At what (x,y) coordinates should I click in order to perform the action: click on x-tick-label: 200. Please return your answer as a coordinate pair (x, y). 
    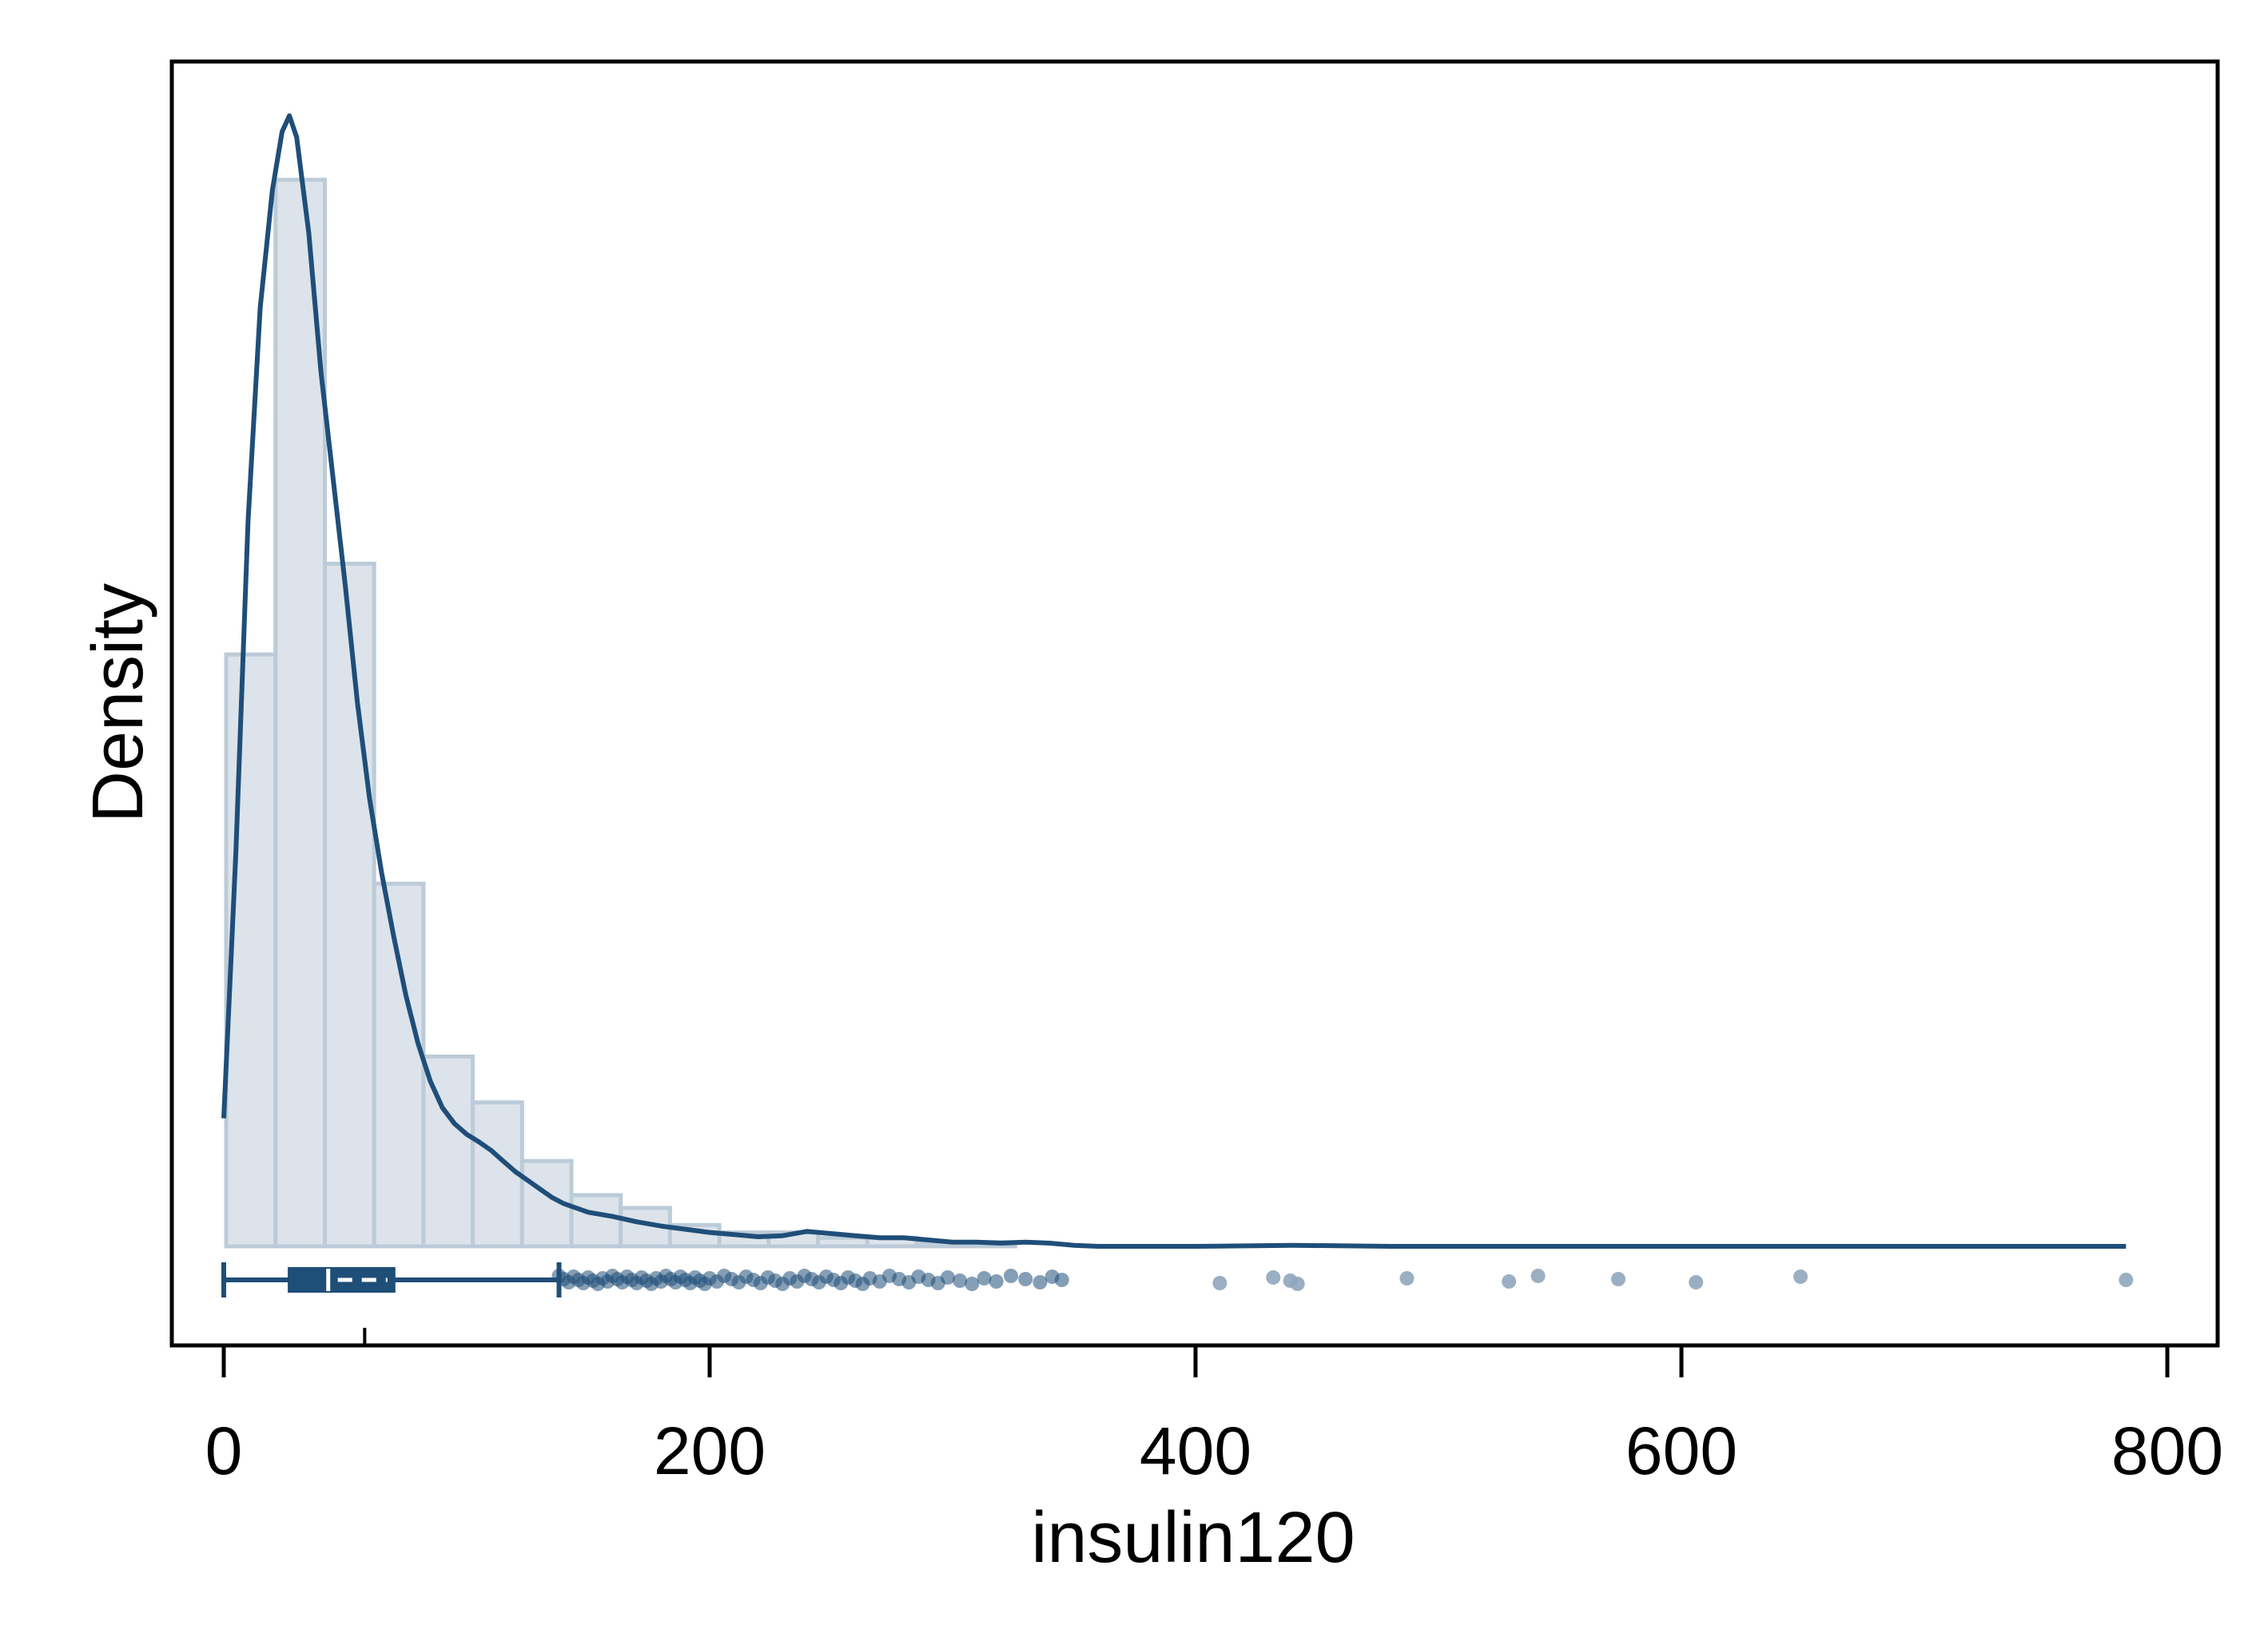
    Looking at the image, I should click on (710, 1450).